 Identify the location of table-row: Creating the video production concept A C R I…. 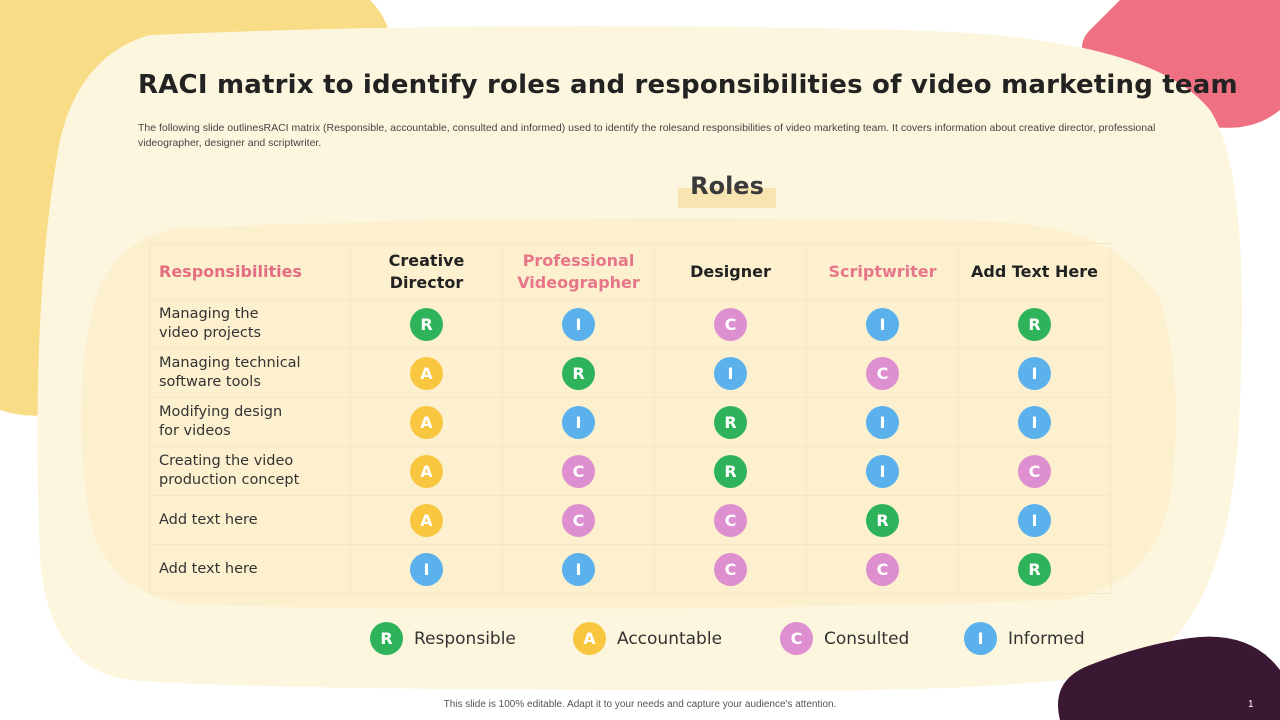
(630, 471).